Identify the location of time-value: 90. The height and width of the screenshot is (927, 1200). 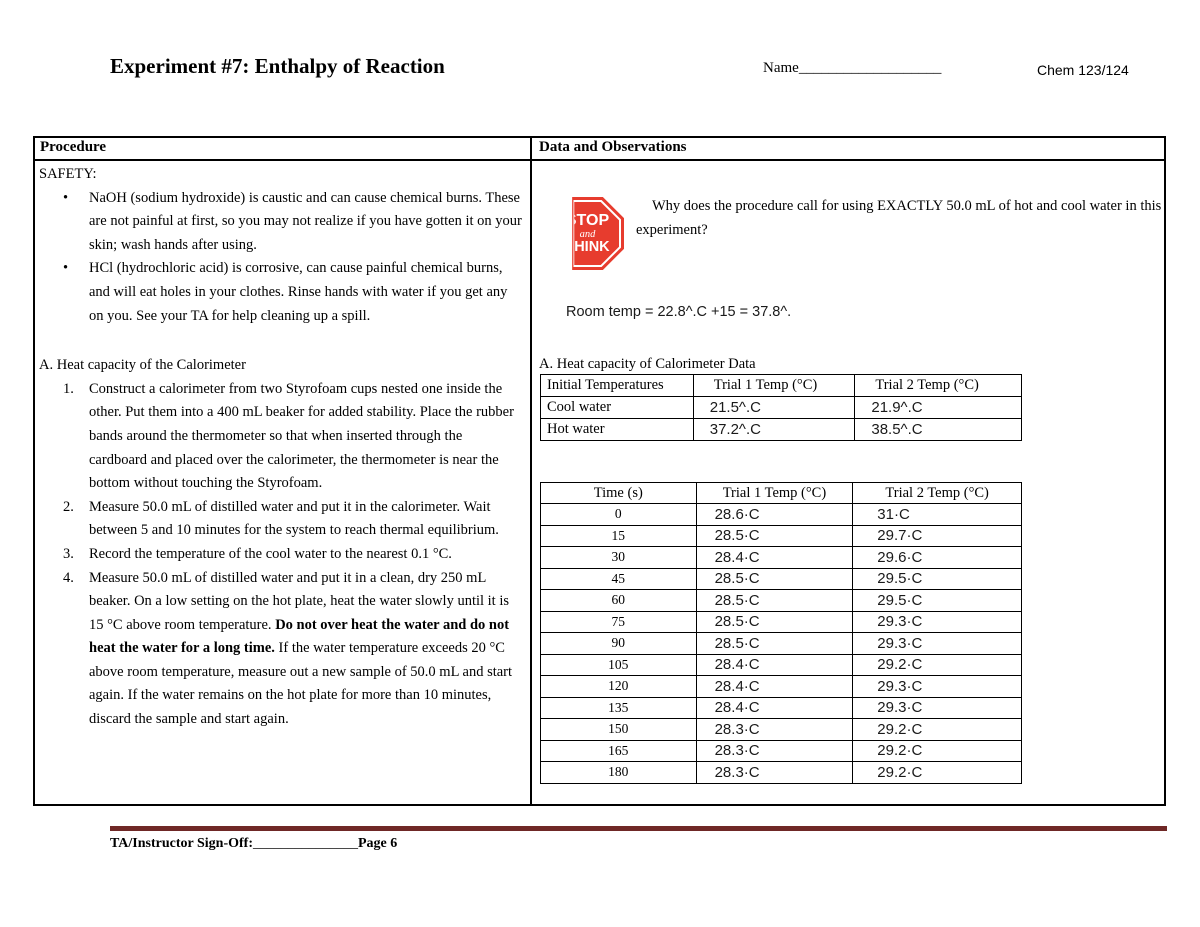
(618, 643).